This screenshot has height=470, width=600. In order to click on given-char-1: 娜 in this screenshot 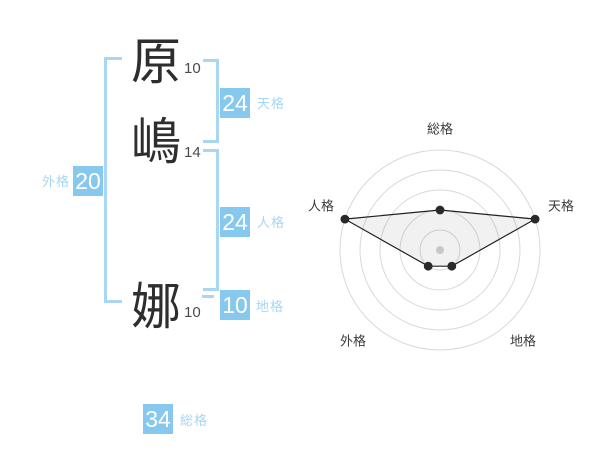, I will do `click(156, 307)`.